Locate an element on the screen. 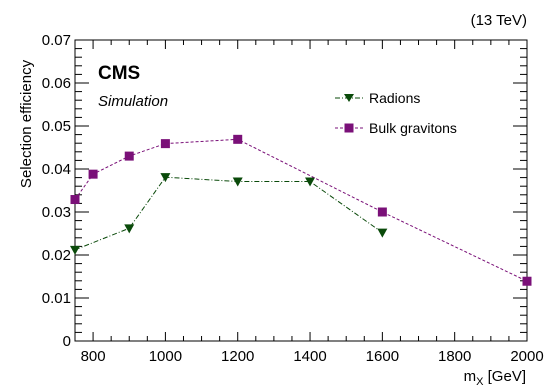 This screenshot has height=385, width=547. energy-label: (13 TeV) is located at coordinates (499, 20).